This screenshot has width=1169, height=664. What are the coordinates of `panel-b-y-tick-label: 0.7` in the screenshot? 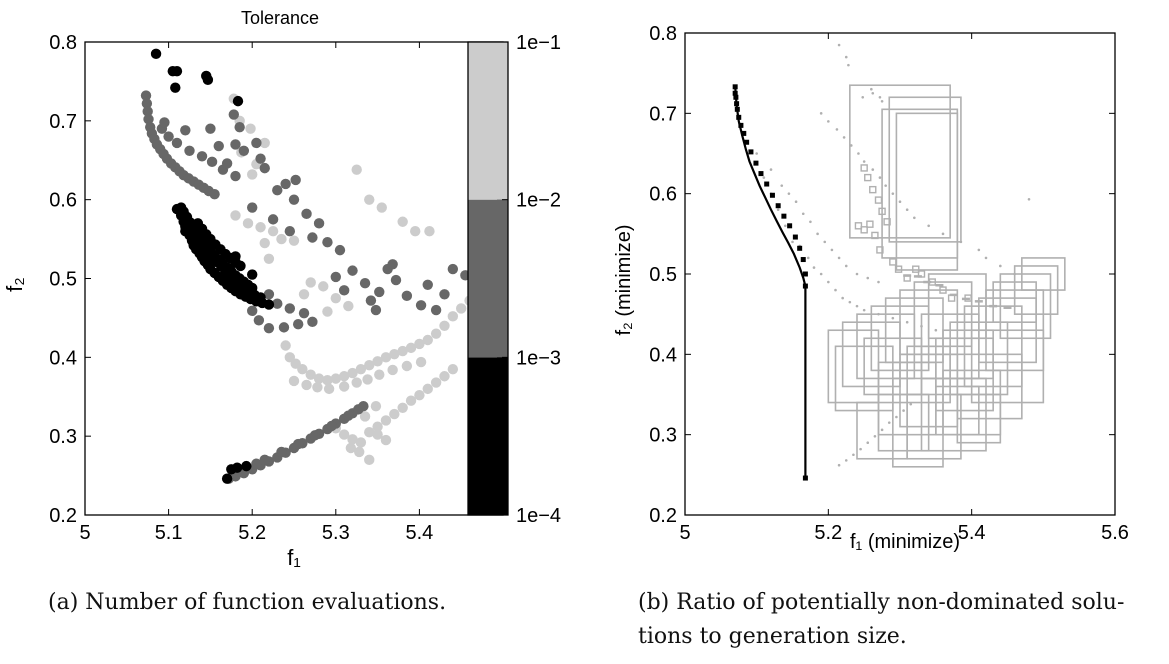 It's located at (663, 114).